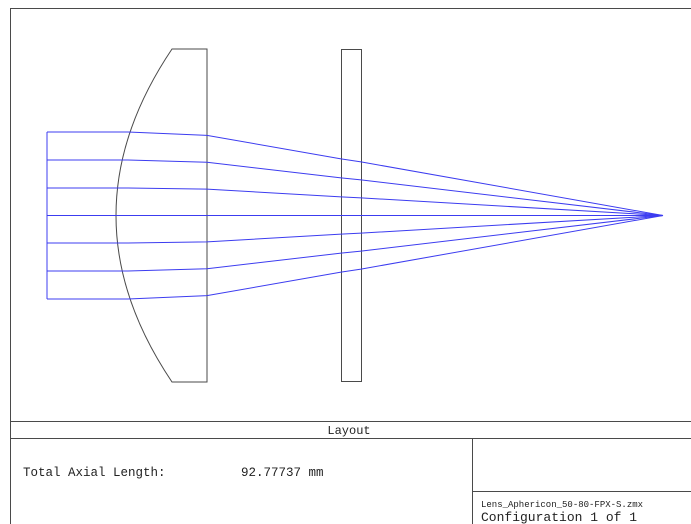 The height and width of the screenshot is (524, 691). What do you see at coordinates (562, 505) in the screenshot?
I see `file-name: Lens_Aphericon_50-80-FPX-S.zmx` at bounding box center [562, 505].